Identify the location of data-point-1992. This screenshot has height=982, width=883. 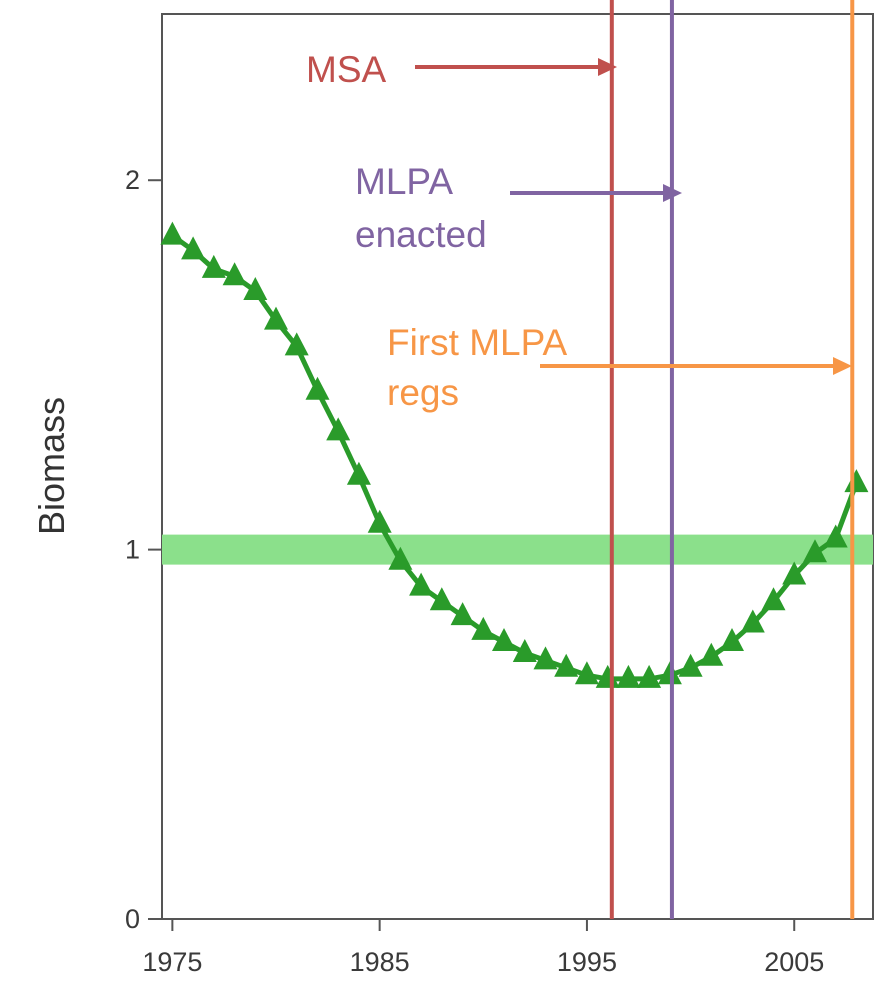
(524, 650).